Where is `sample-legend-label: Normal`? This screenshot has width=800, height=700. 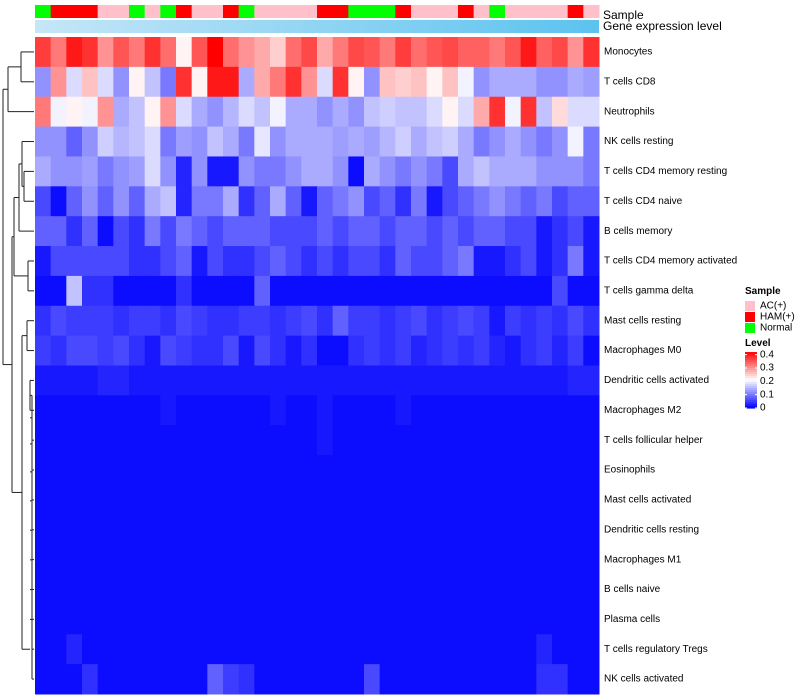 sample-legend-label: Normal is located at coordinates (776, 328).